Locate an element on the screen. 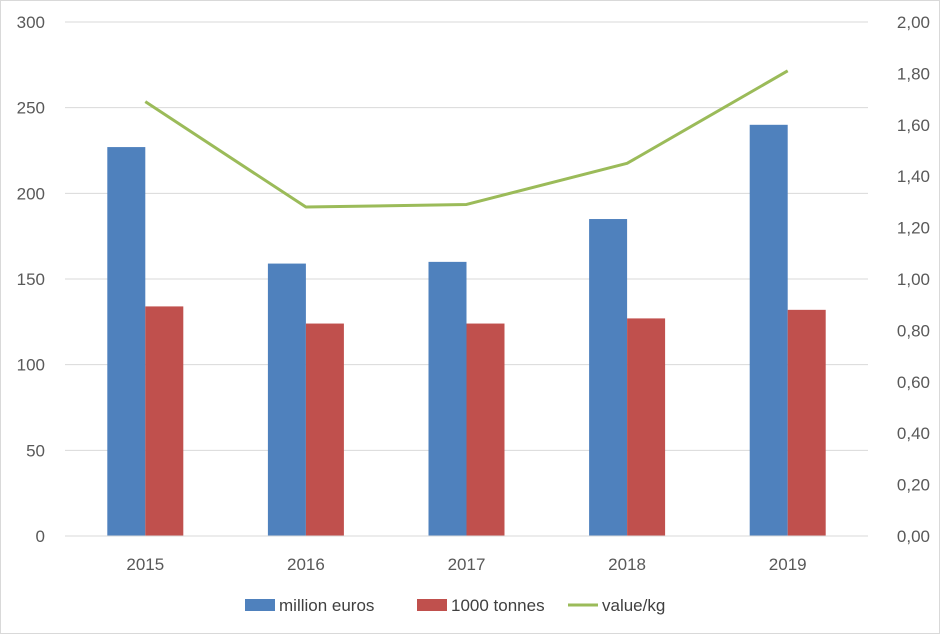 This screenshot has width=940, height=634. y-right-tick-label: 0,40 is located at coordinates (913, 433).